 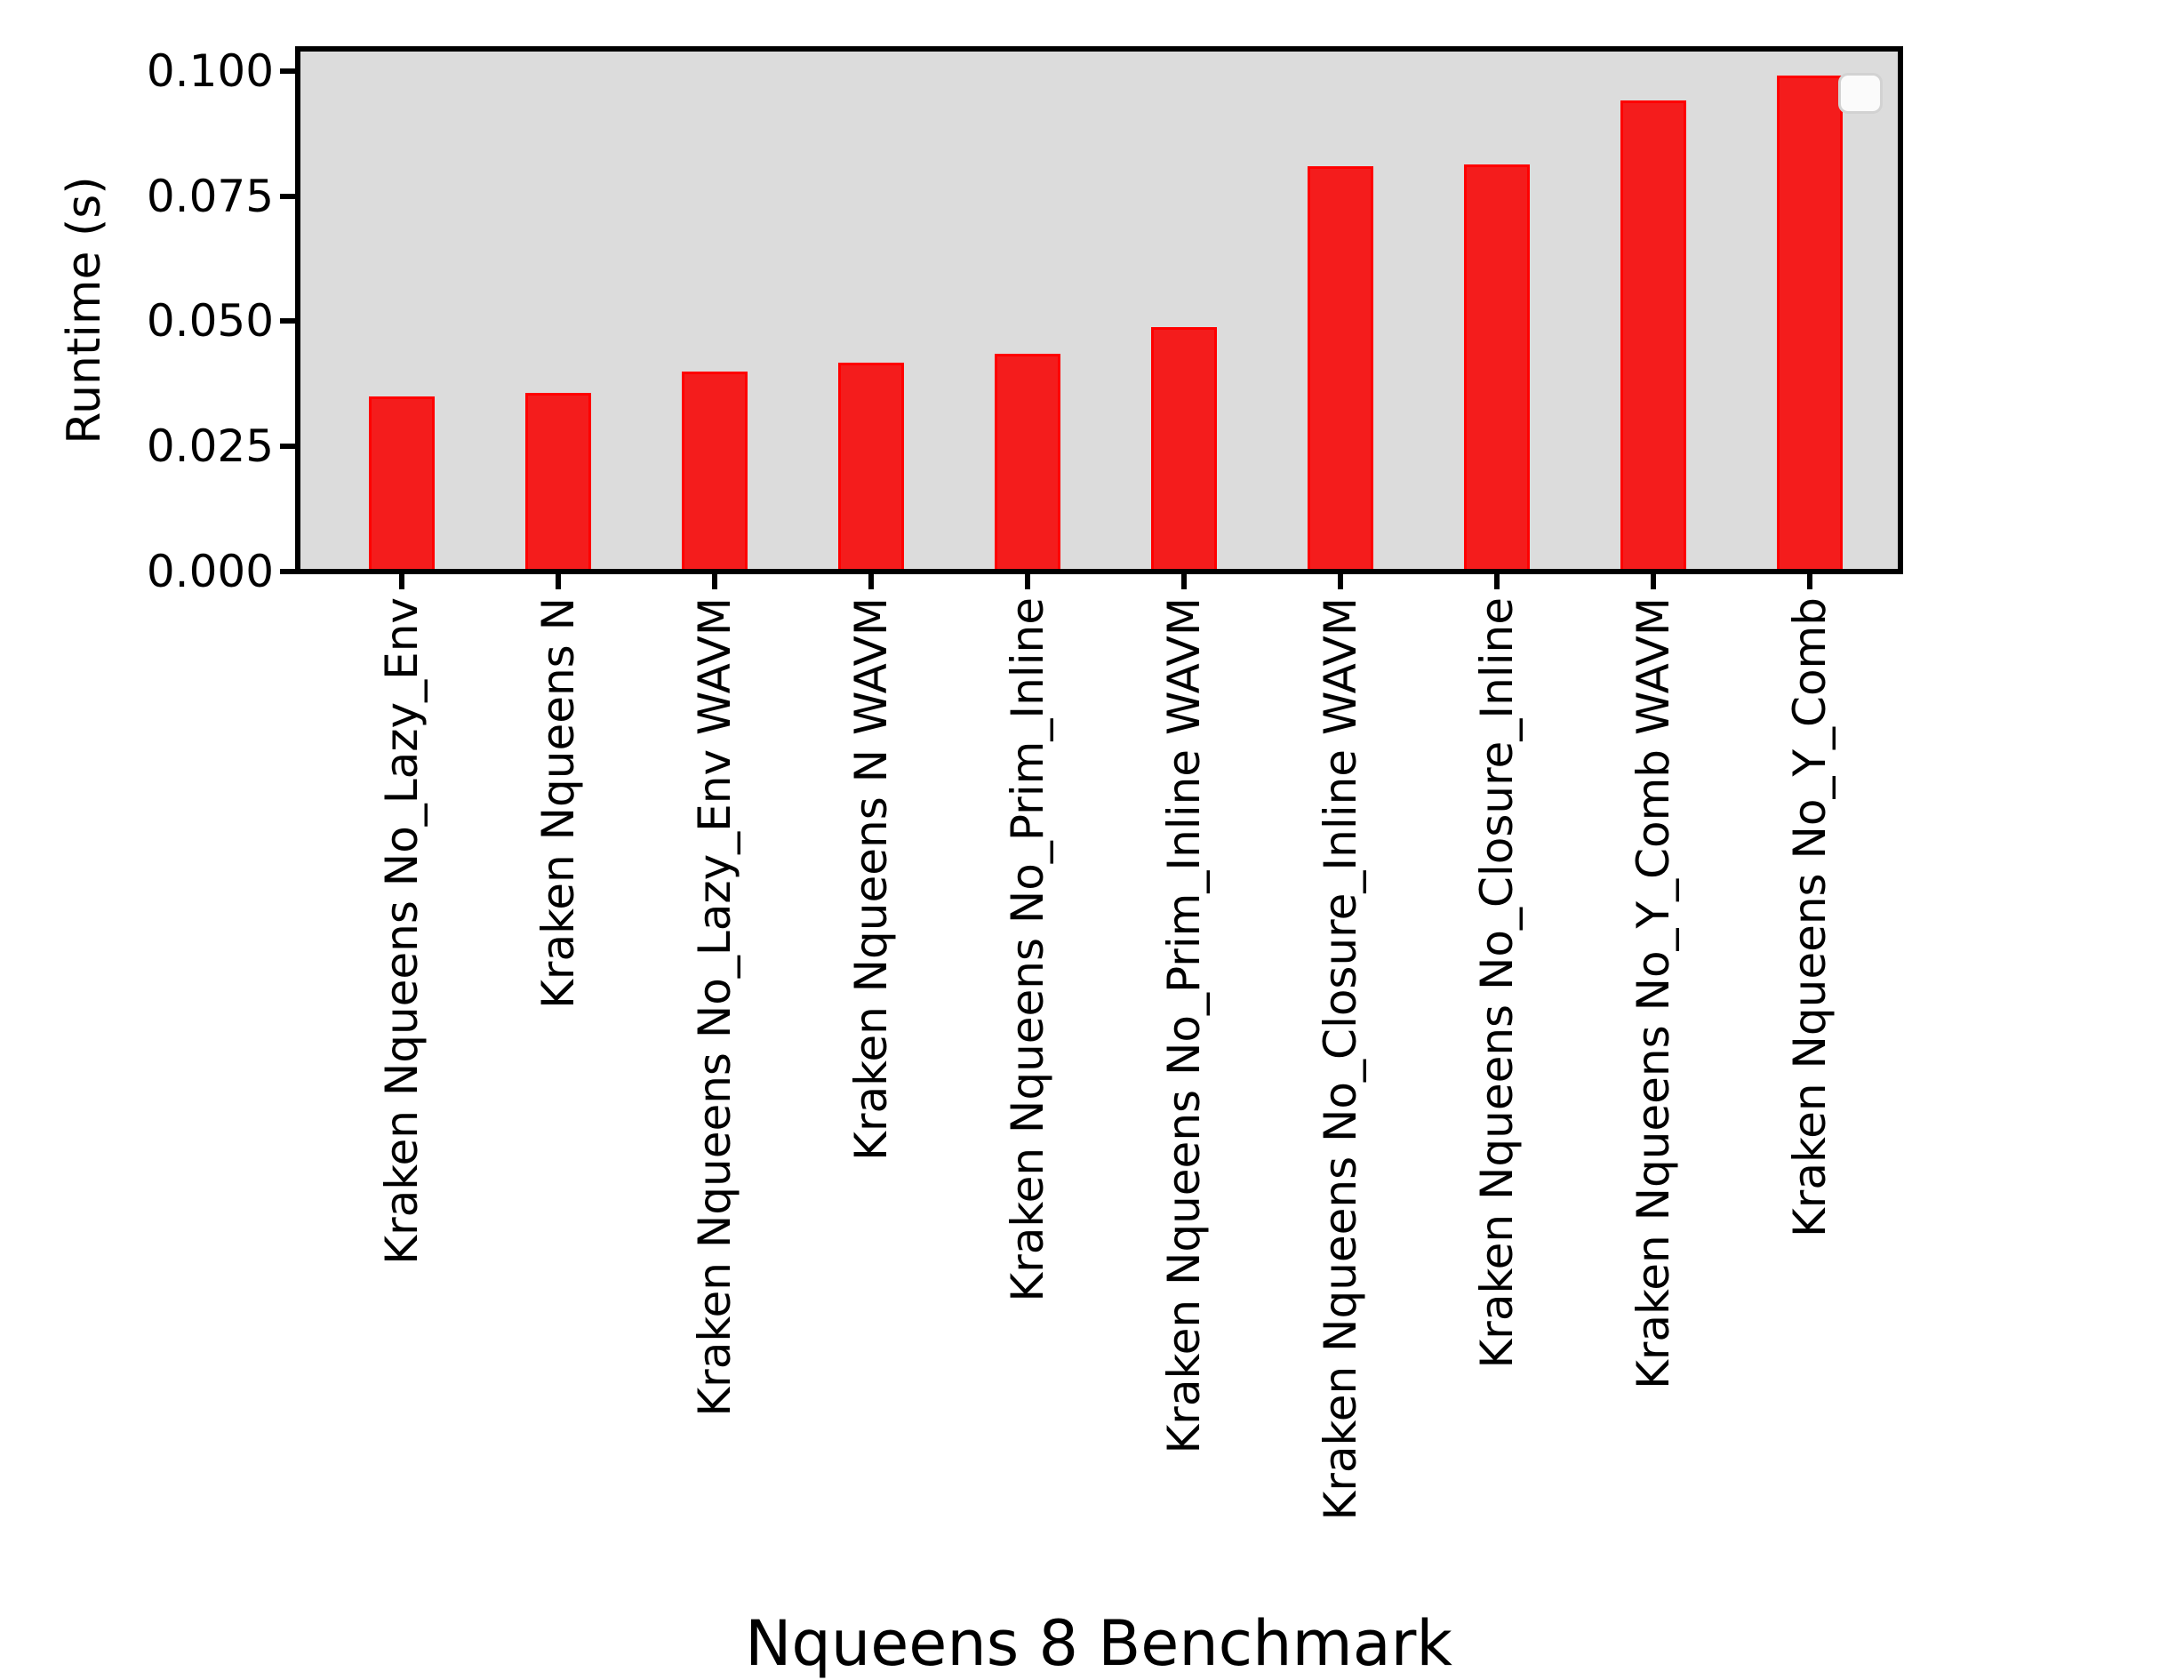 What do you see at coordinates (871, 879) in the screenshot?
I see `x-tick-label: Kraken Nqueens N WAVM` at bounding box center [871, 879].